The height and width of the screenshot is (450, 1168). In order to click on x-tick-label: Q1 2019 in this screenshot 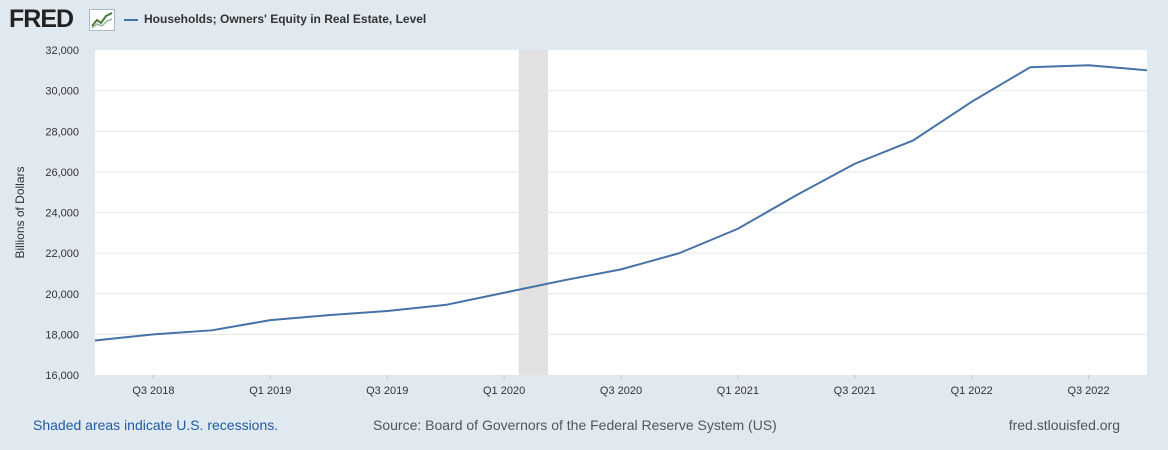, I will do `click(270, 391)`.